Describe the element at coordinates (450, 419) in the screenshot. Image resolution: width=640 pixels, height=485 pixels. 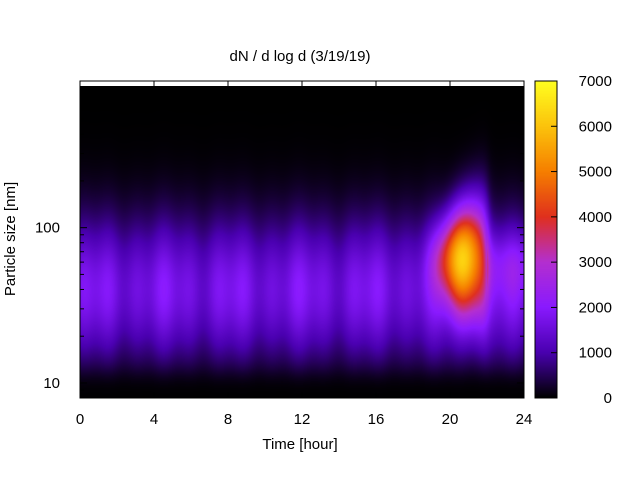
I see `x-tick-label: 20` at that location.